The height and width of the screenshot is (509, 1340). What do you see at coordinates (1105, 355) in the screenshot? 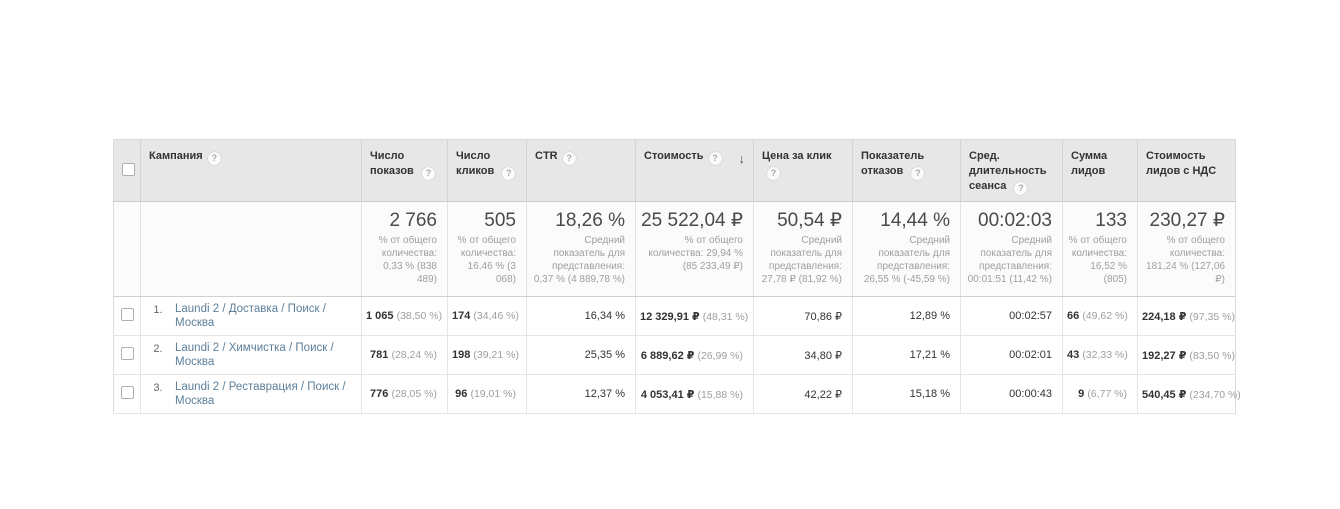
I see `value-percent: (32,33 %)` at bounding box center [1105, 355].